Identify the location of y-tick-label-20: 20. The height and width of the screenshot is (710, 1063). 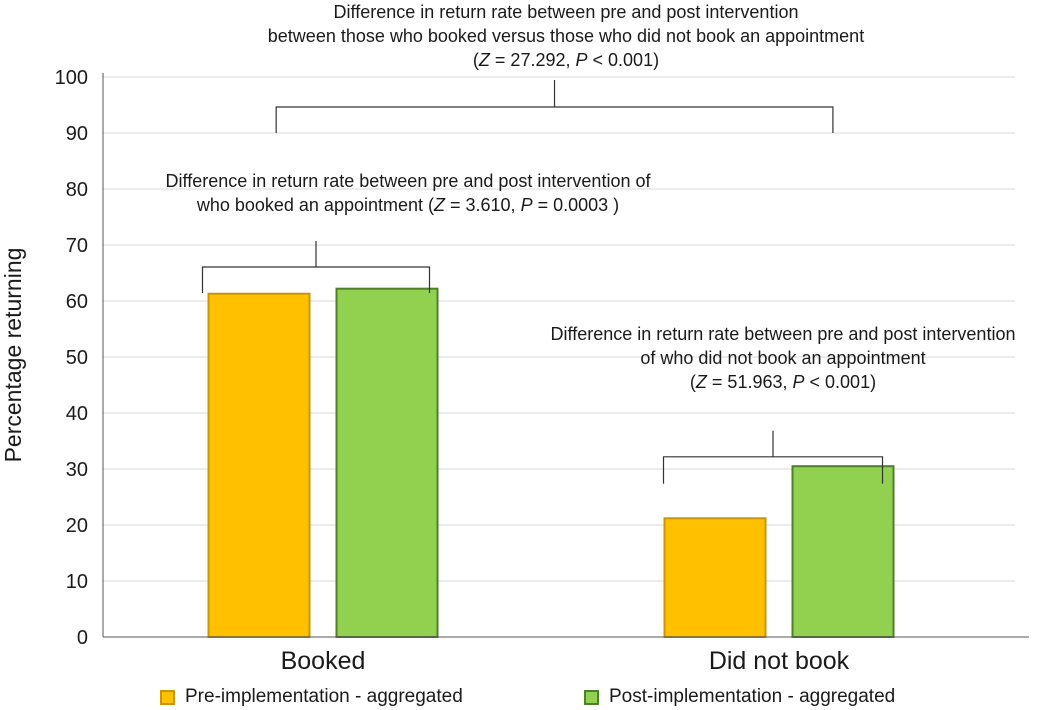
(77, 526).